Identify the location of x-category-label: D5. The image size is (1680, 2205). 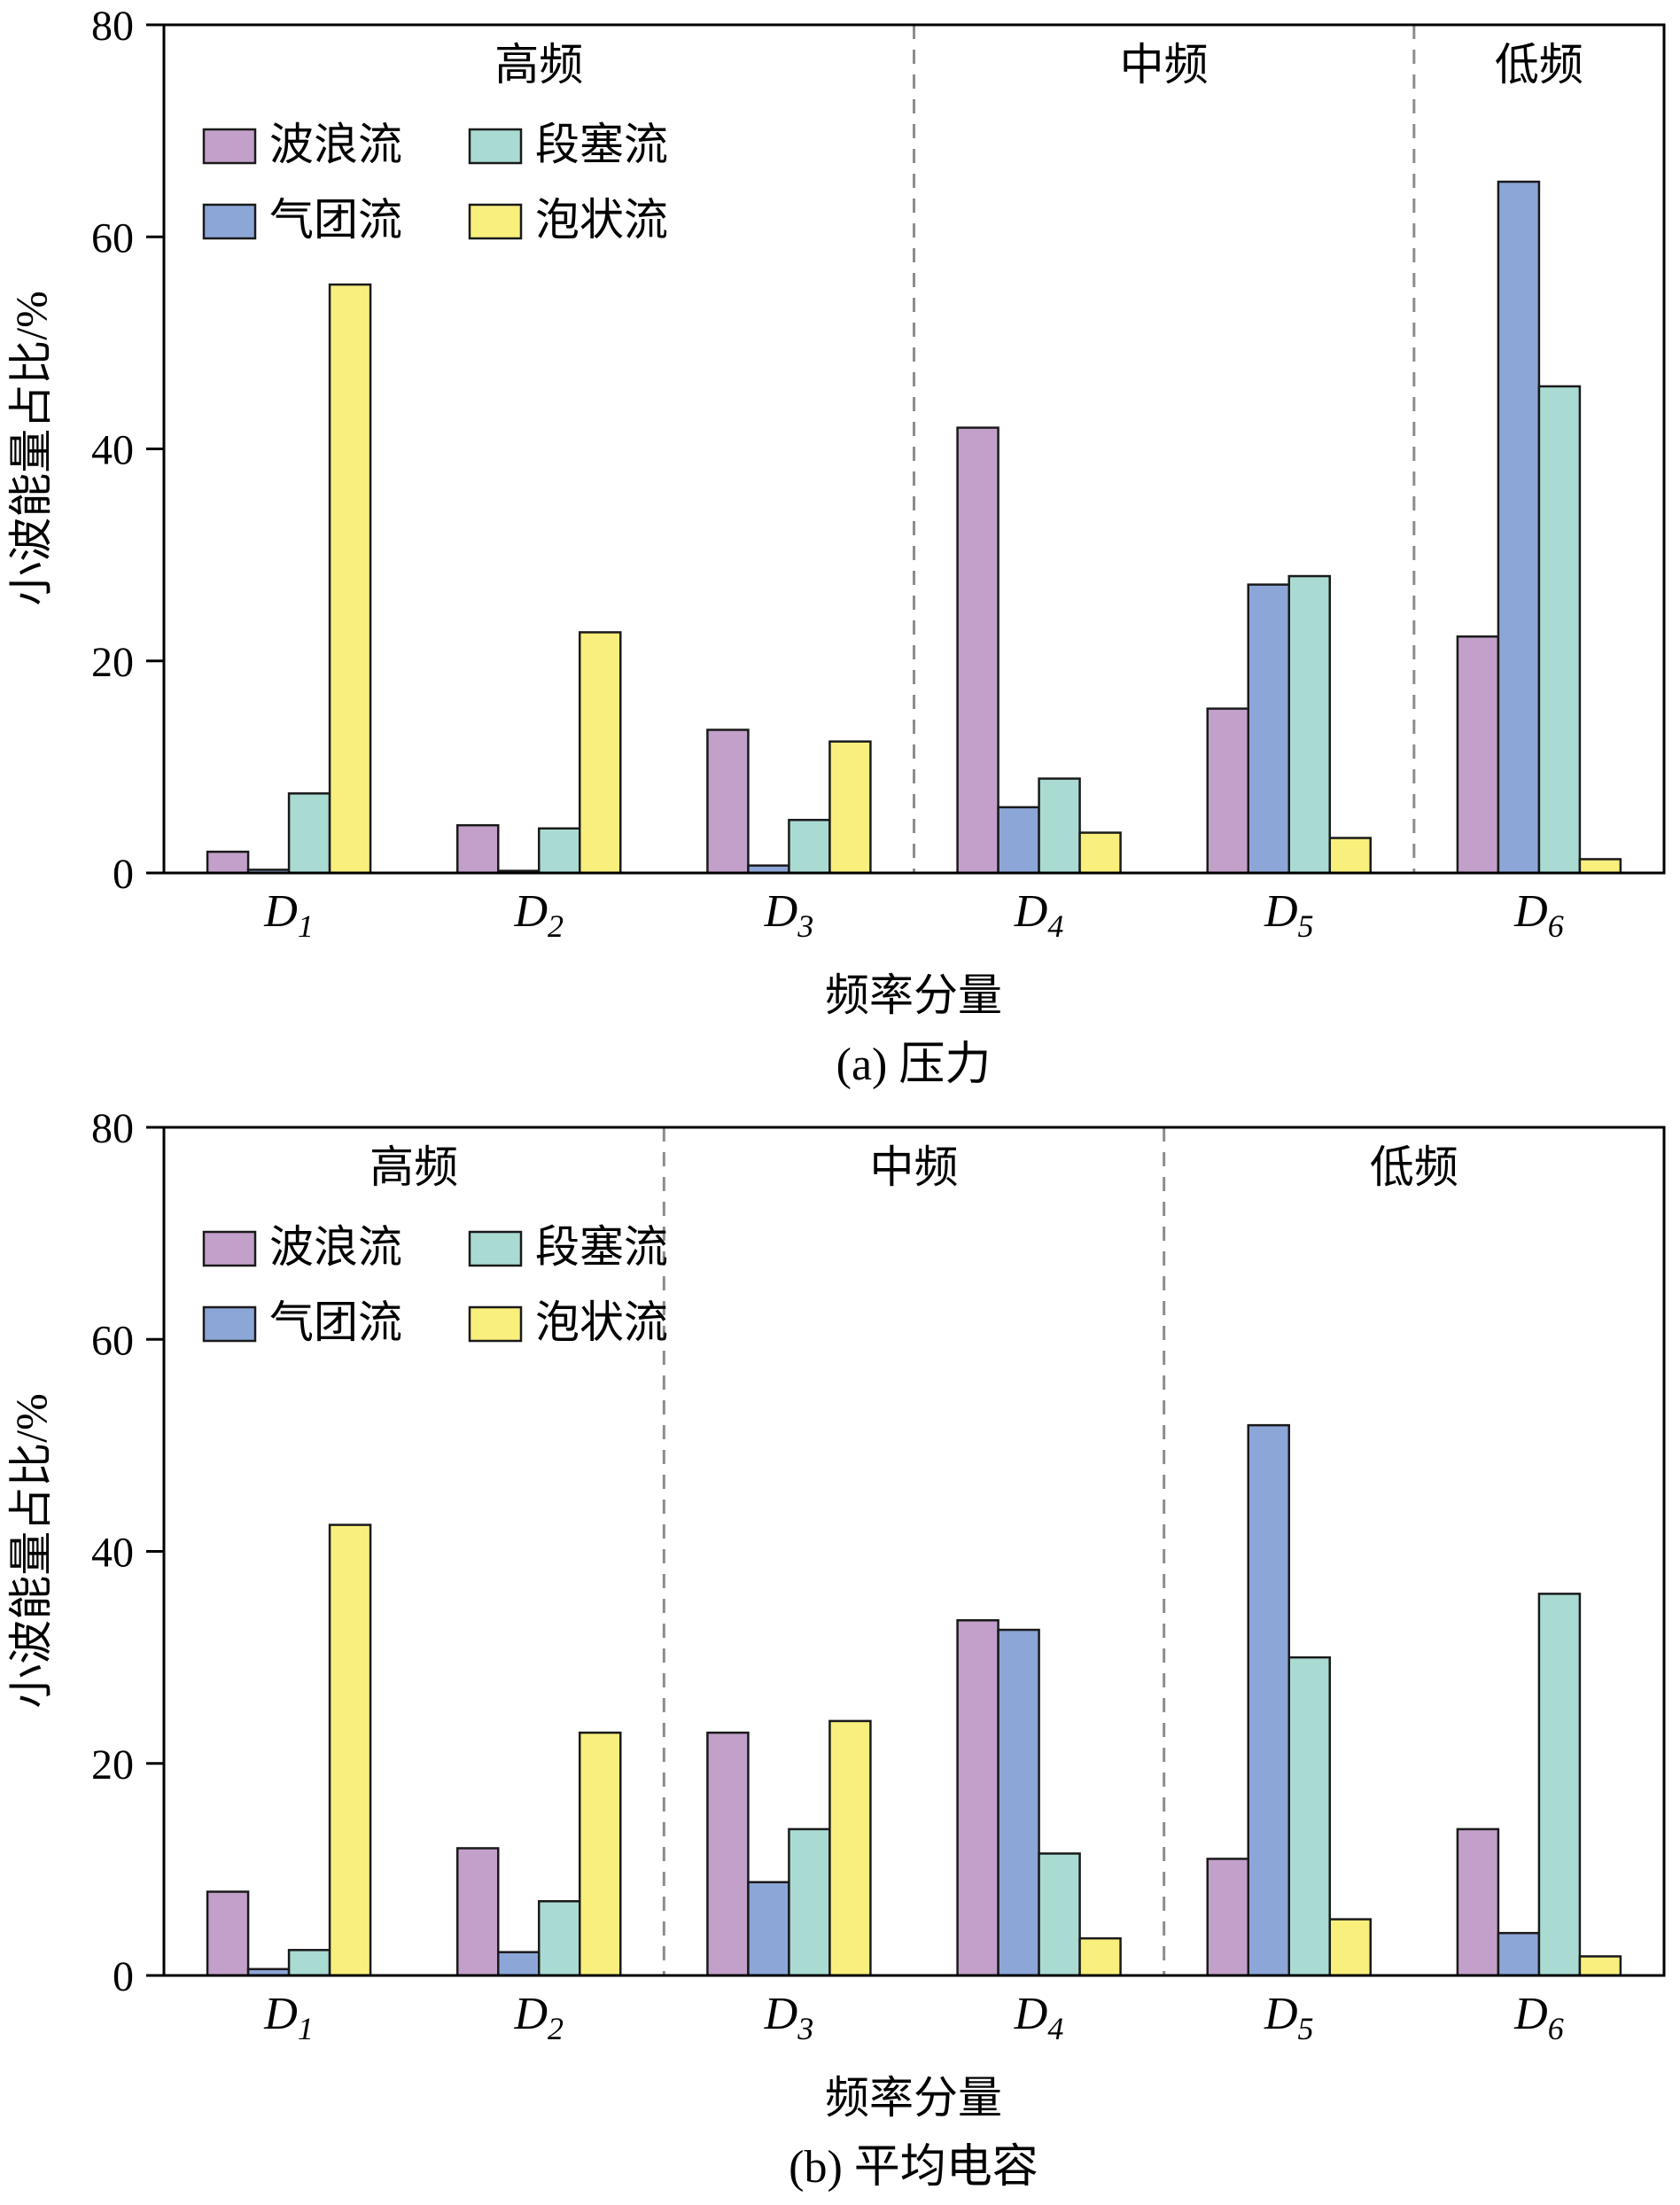
(1289, 2018).